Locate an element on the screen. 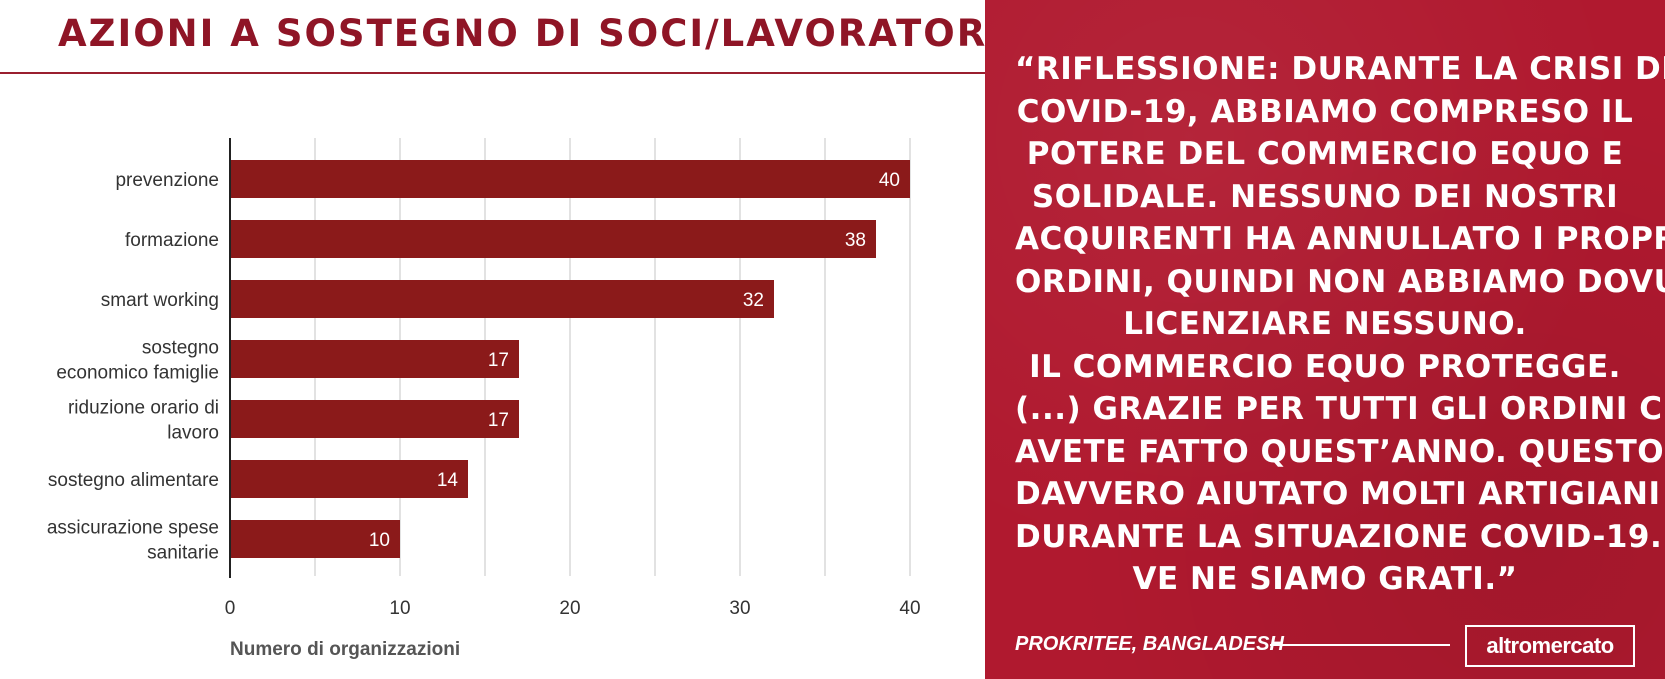 This screenshot has width=1665, height=679. quote-line: COVID-19, ABBIAMO COMPRESO IL is located at coordinates (1325, 111).